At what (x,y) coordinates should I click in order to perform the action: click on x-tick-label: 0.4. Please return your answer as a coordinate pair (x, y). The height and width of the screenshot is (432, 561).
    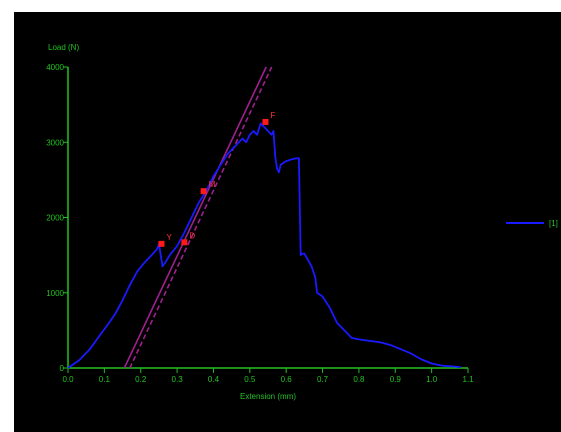
    Looking at the image, I should click on (214, 379).